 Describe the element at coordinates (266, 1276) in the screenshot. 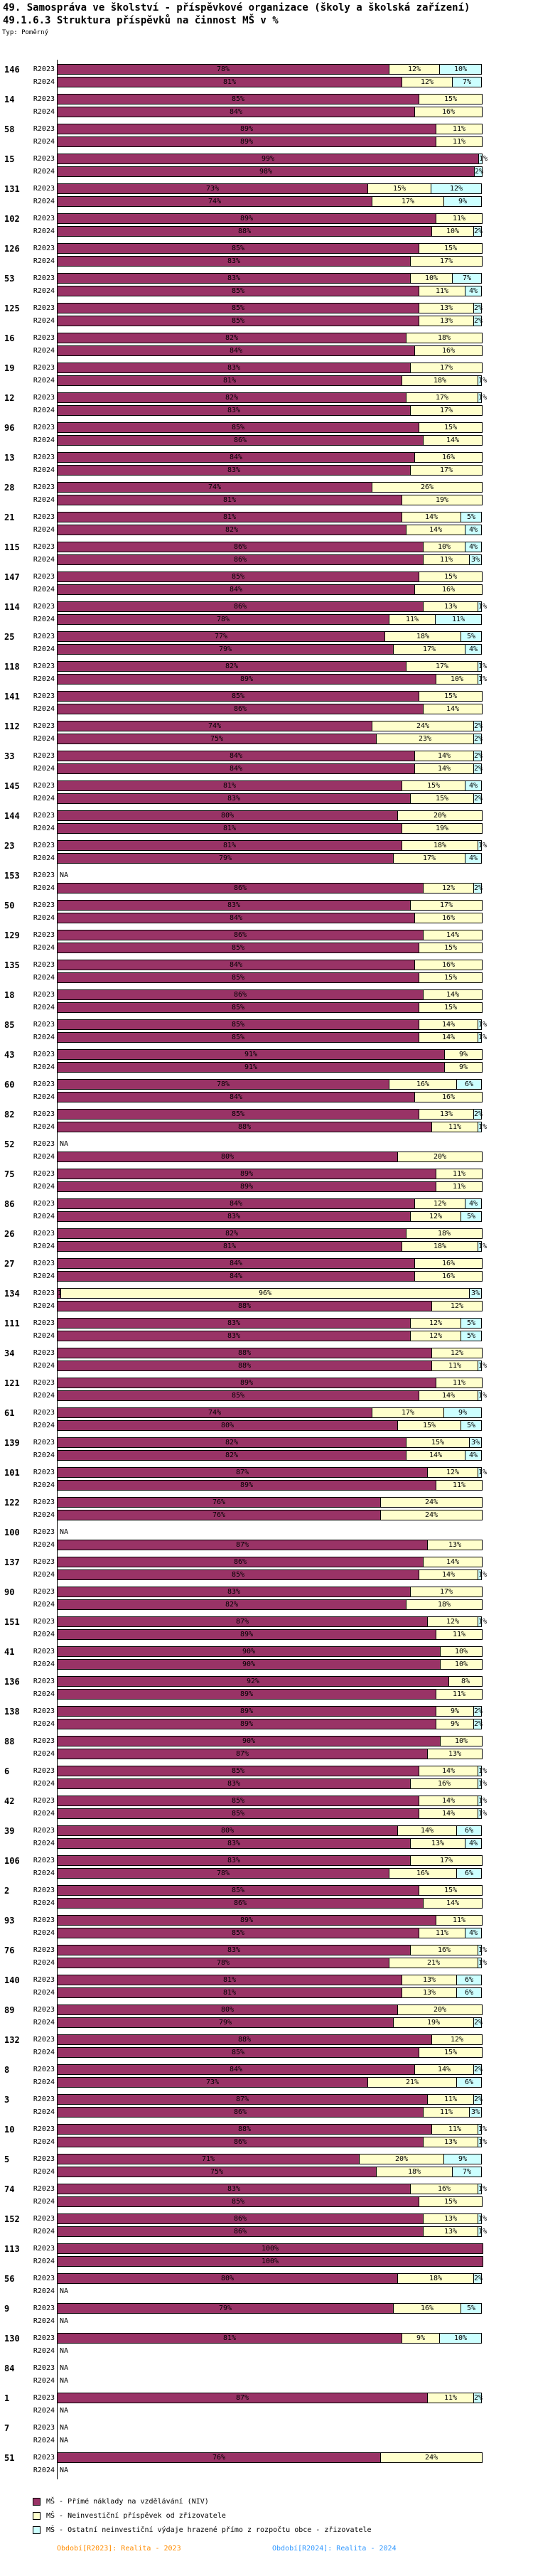

I see `bar-row-r2024: R2024 84% 16%` at that location.